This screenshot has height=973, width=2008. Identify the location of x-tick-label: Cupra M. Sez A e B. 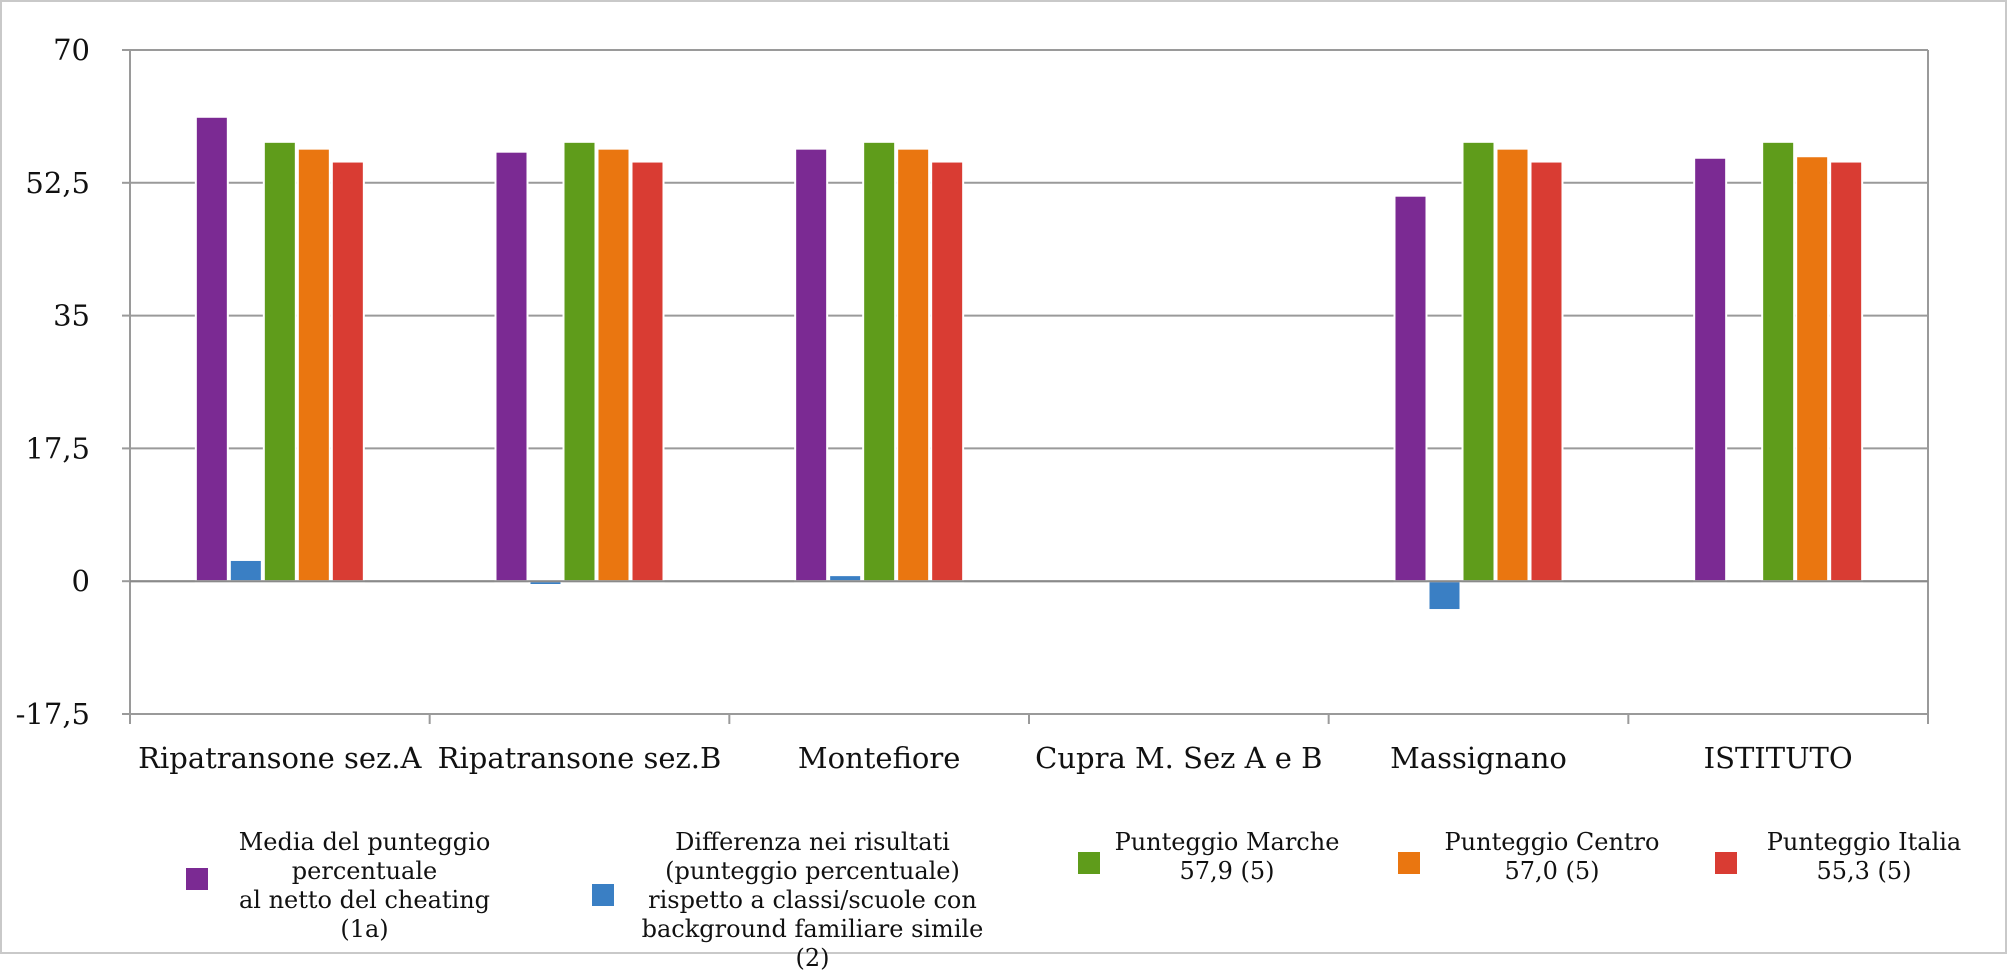
(1178, 758).